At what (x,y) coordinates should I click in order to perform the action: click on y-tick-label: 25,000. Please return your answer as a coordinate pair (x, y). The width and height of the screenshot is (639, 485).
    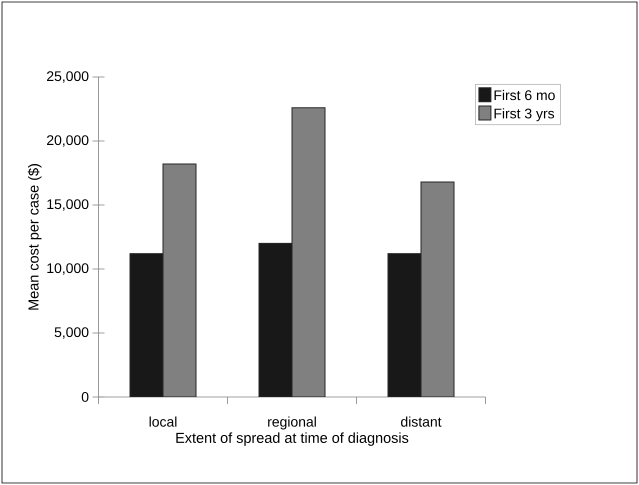
    Looking at the image, I should click on (67, 77).